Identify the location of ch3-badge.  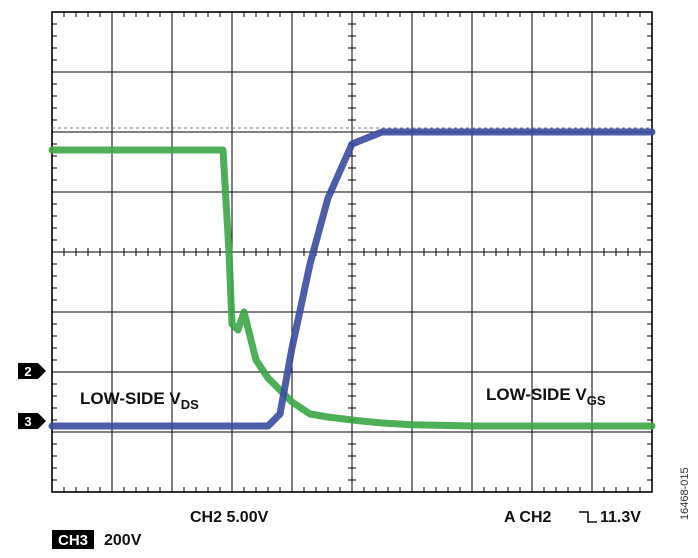
(73, 539).